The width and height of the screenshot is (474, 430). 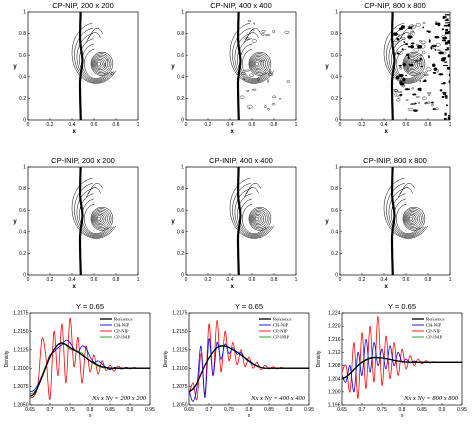 What do you see at coordinates (334, 314) in the screenshot?
I see `y-tick-label: 1.224` at bounding box center [334, 314].